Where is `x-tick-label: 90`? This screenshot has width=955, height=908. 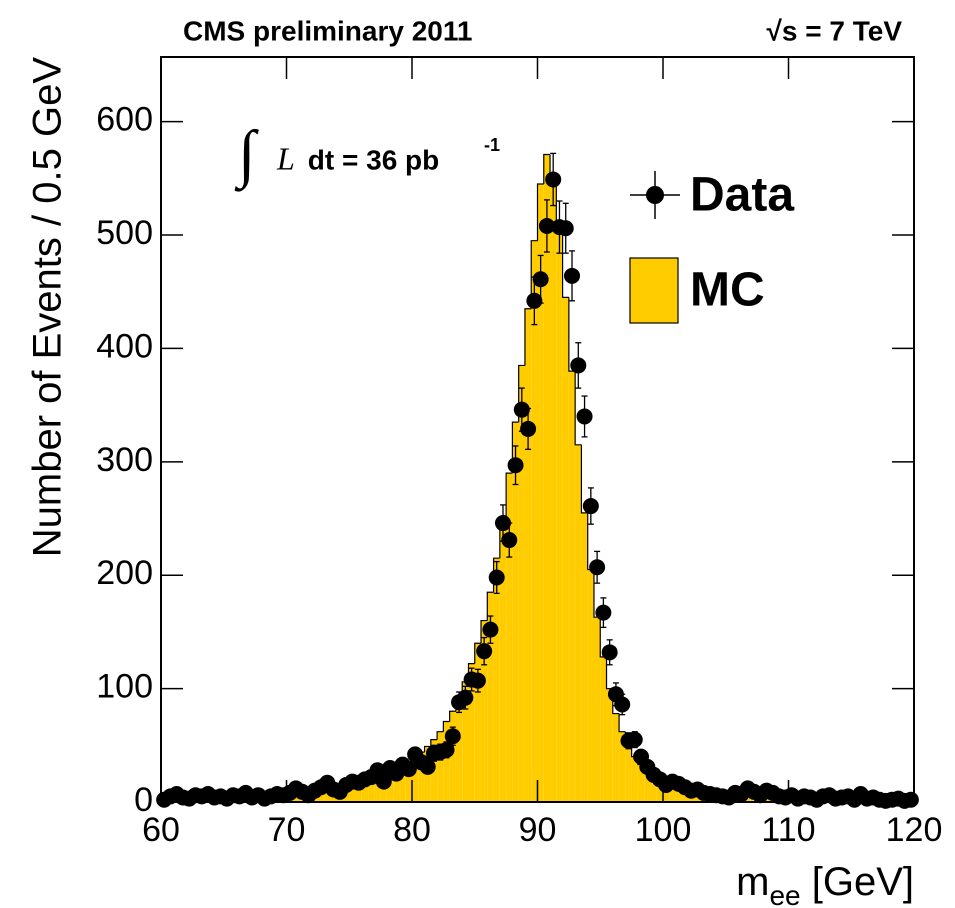
x-tick-label: 90 is located at coordinates (538, 830).